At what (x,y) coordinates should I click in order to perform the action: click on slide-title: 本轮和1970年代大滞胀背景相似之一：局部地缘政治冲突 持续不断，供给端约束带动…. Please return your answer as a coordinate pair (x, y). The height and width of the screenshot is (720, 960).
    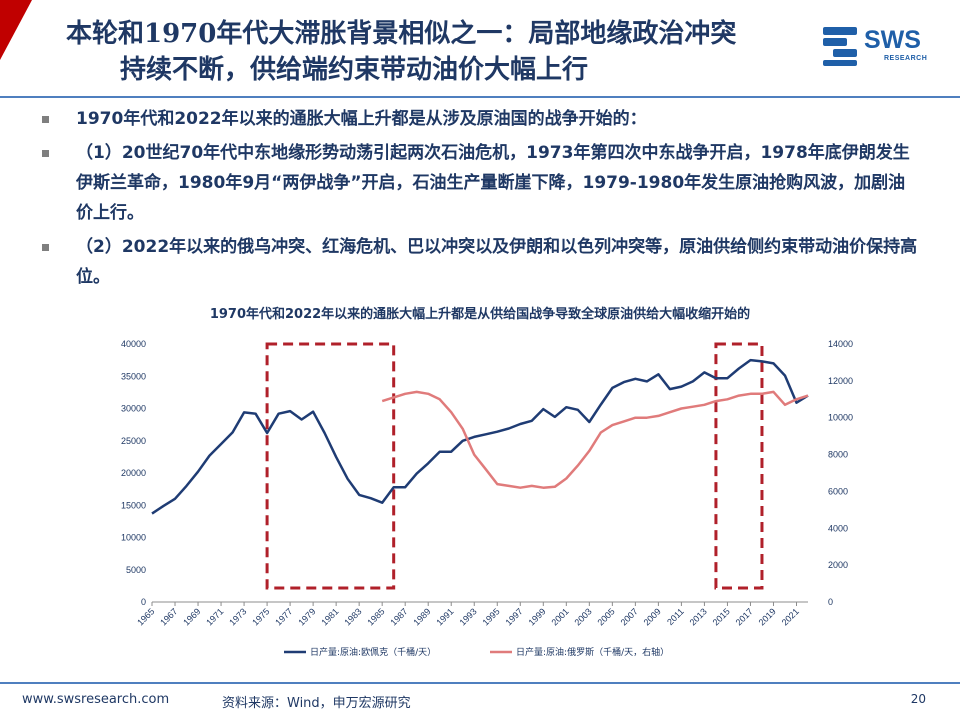
    Looking at the image, I should click on (446, 52).